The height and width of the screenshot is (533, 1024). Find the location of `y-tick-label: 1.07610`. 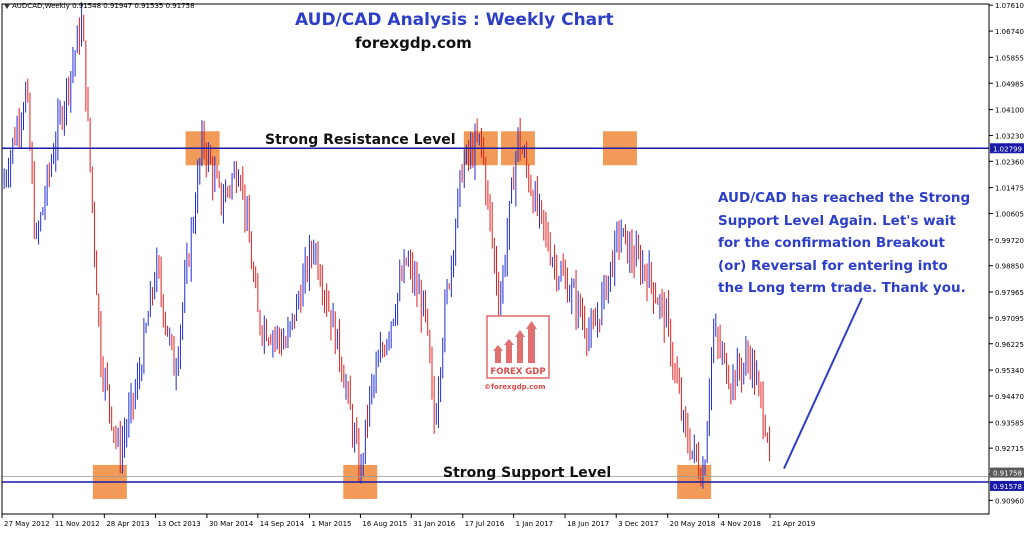

y-tick-label: 1.07610 is located at coordinates (1009, 6).